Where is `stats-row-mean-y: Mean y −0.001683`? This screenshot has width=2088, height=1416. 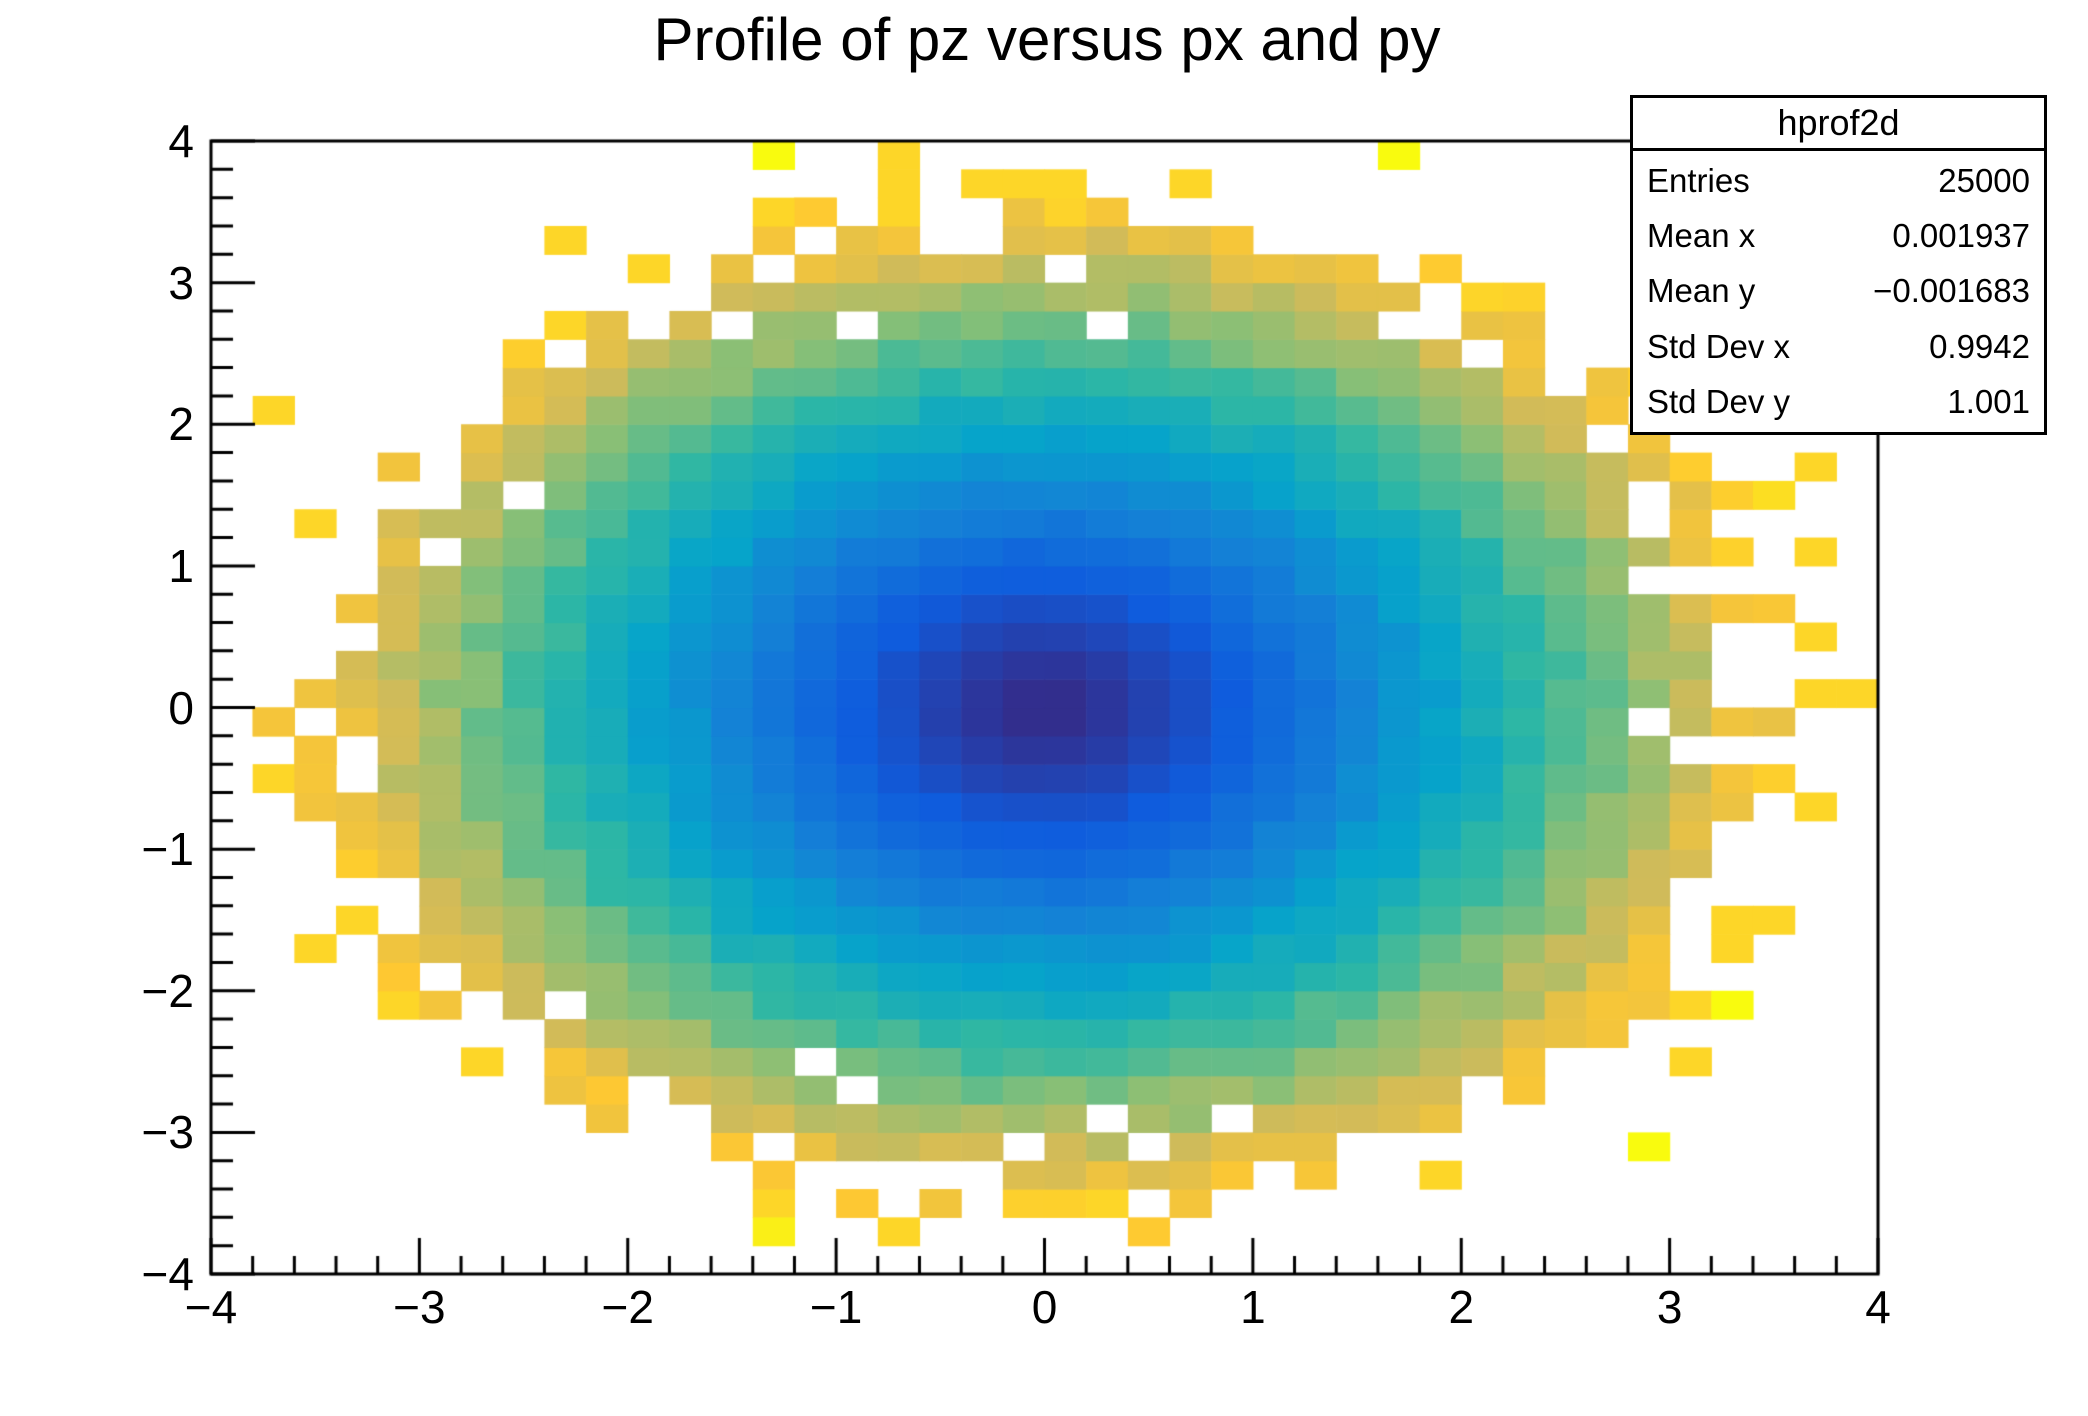
stats-row-mean-y: Mean y −0.001683 is located at coordinates (1838, 291).